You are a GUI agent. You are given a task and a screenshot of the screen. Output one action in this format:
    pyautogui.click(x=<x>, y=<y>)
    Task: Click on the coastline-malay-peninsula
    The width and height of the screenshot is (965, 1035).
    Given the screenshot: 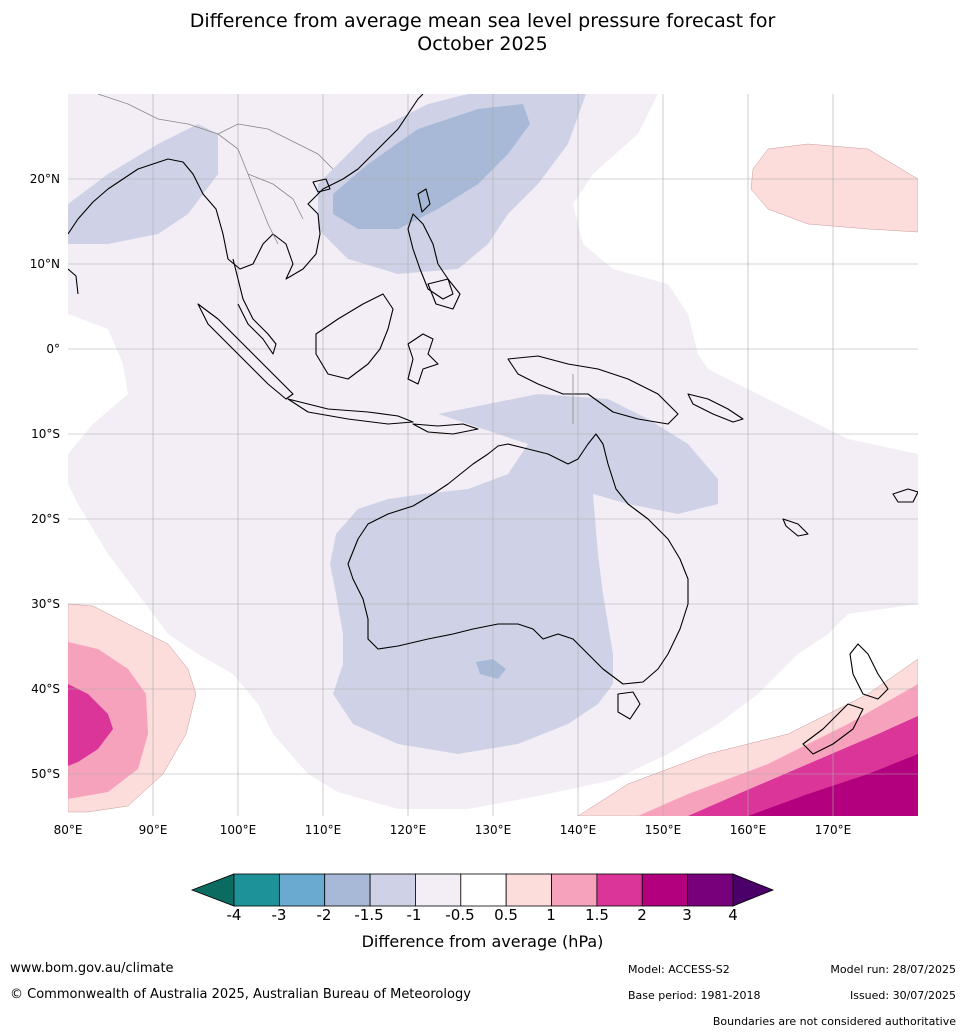 What is the action you would take?
    pyautogui.click(x=254, y=306)
    